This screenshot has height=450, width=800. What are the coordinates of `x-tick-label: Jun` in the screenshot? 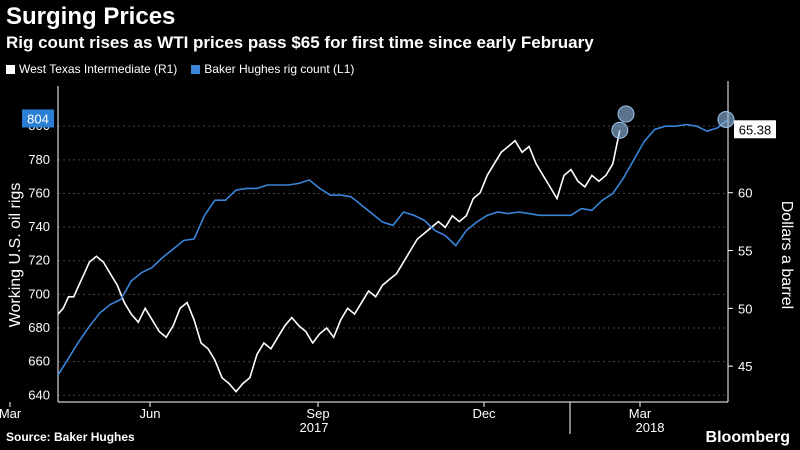 It's located at (150, 413).